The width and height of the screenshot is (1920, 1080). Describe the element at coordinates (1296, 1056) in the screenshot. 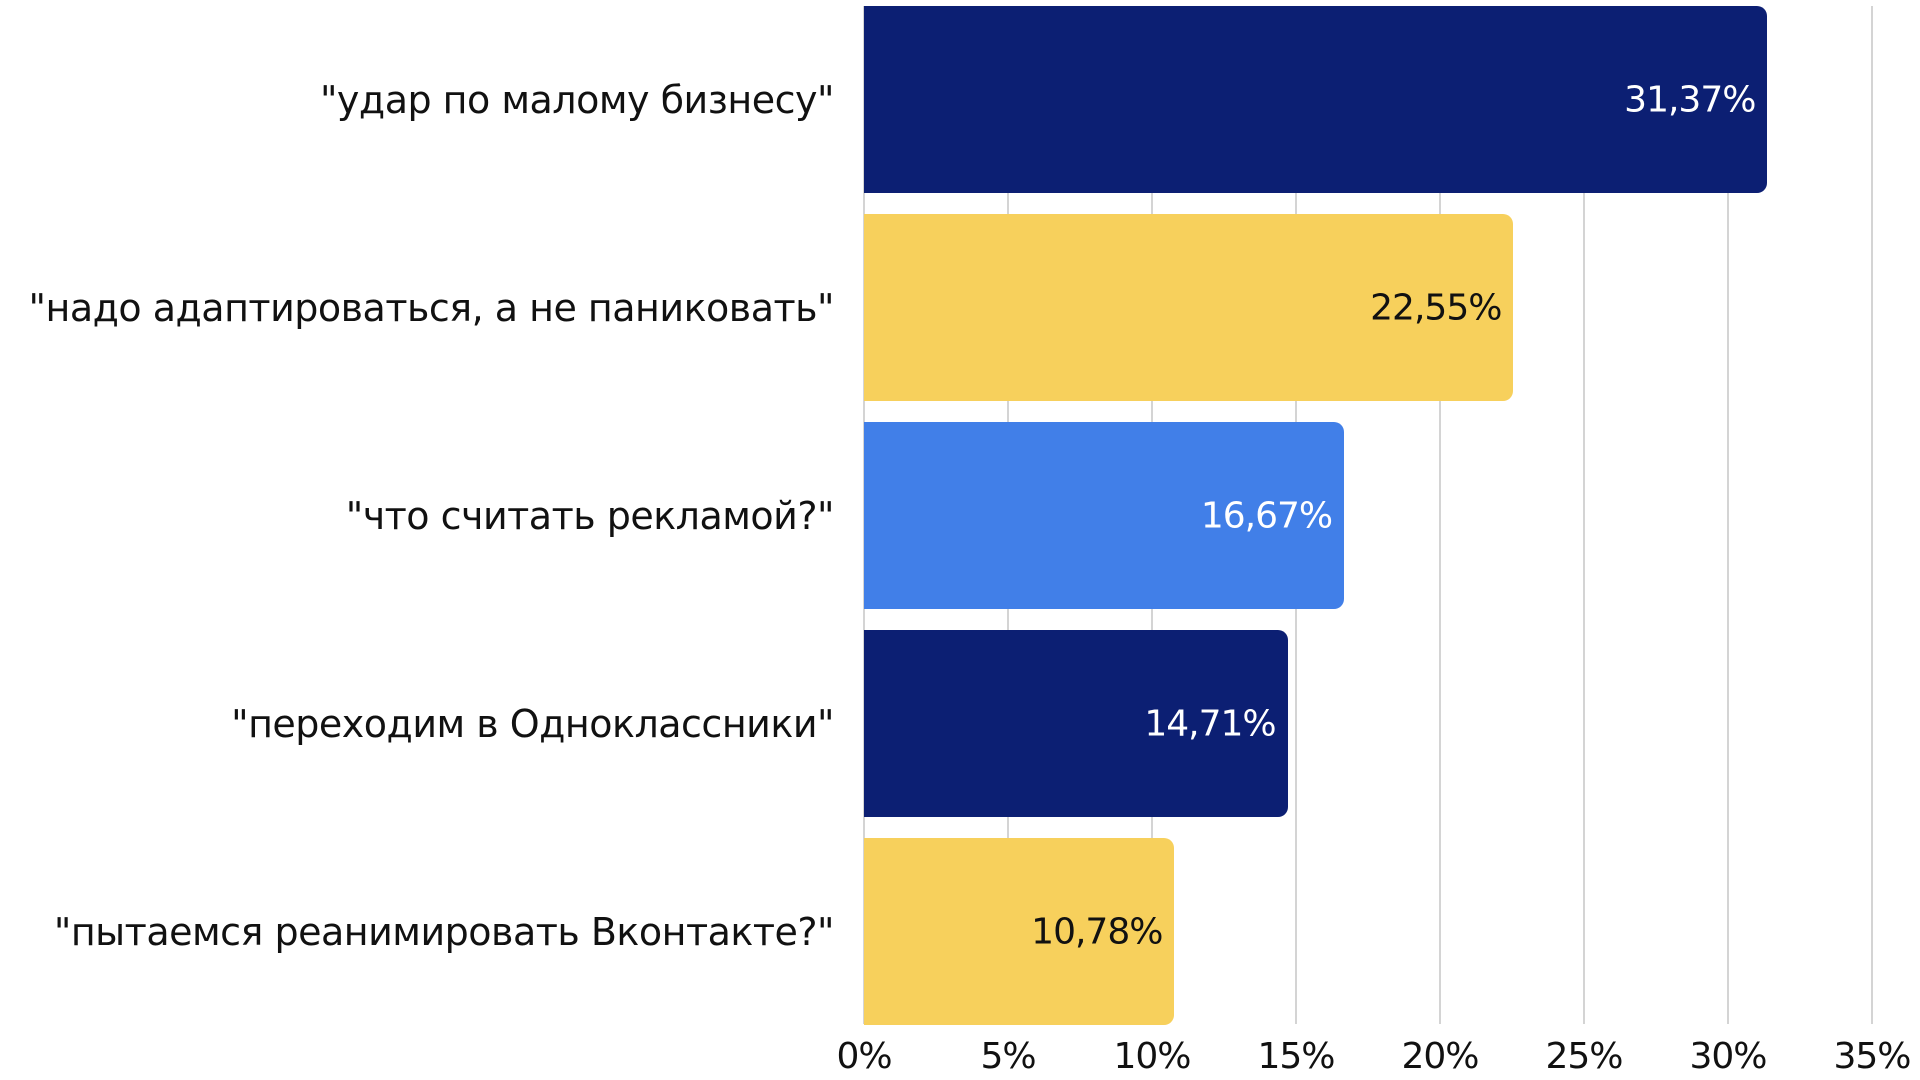

I see `x-tick-label: 15%` at that location.